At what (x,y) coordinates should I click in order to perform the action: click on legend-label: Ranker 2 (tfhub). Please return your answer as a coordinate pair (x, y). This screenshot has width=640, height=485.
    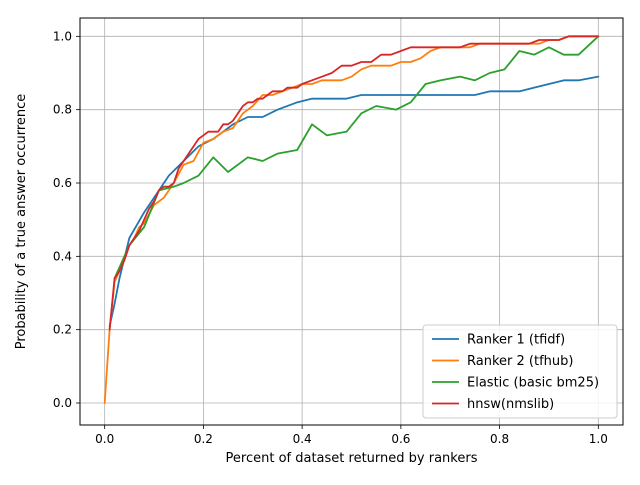
    Looking at the image, I should click on (520, 361).